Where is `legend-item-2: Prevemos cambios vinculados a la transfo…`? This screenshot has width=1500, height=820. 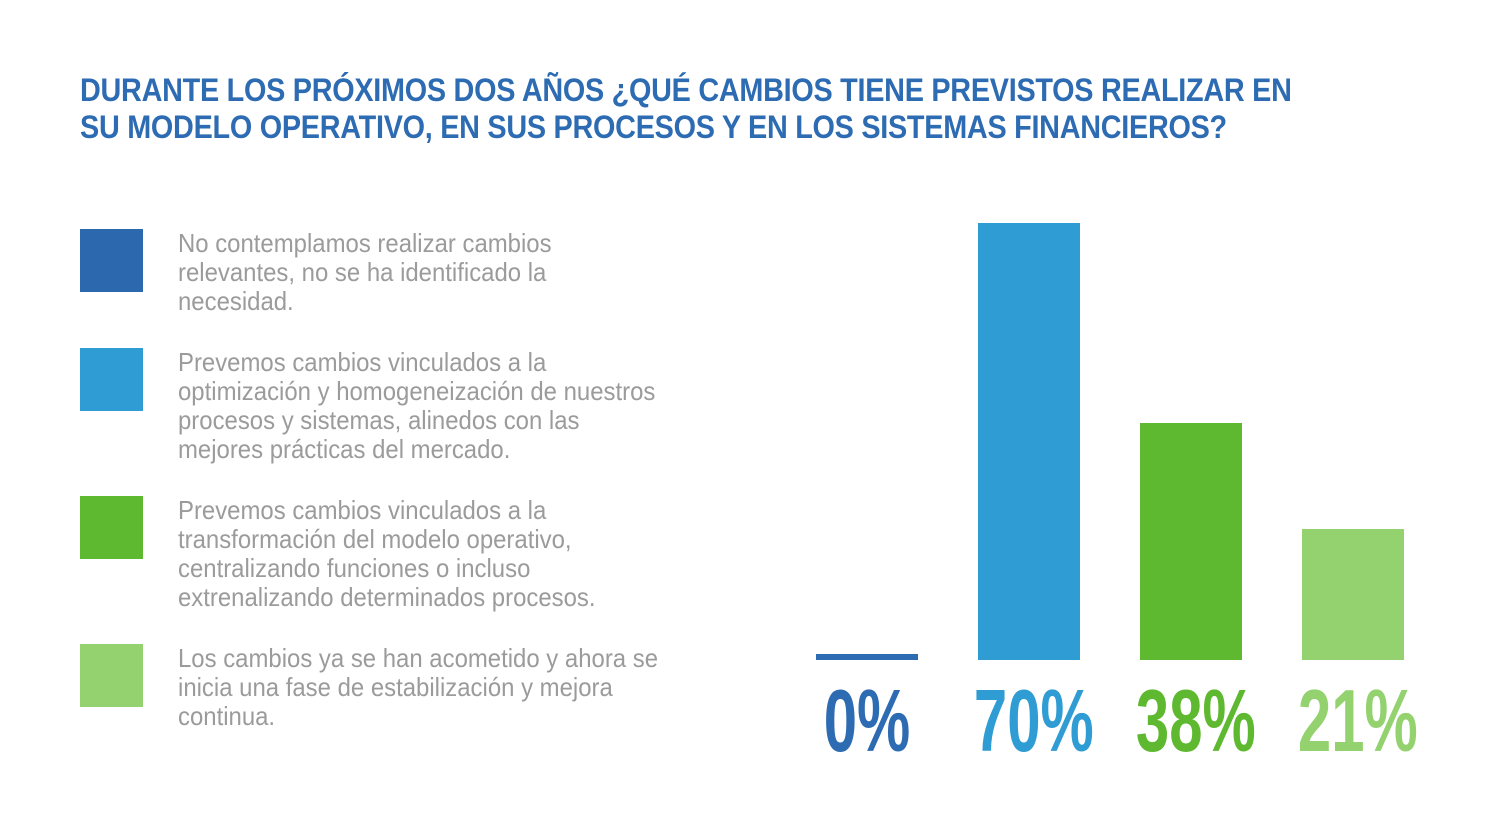 legend-item-2: Prevemos cambios vinculados a la transfo… is located at coordinates (420, 554).